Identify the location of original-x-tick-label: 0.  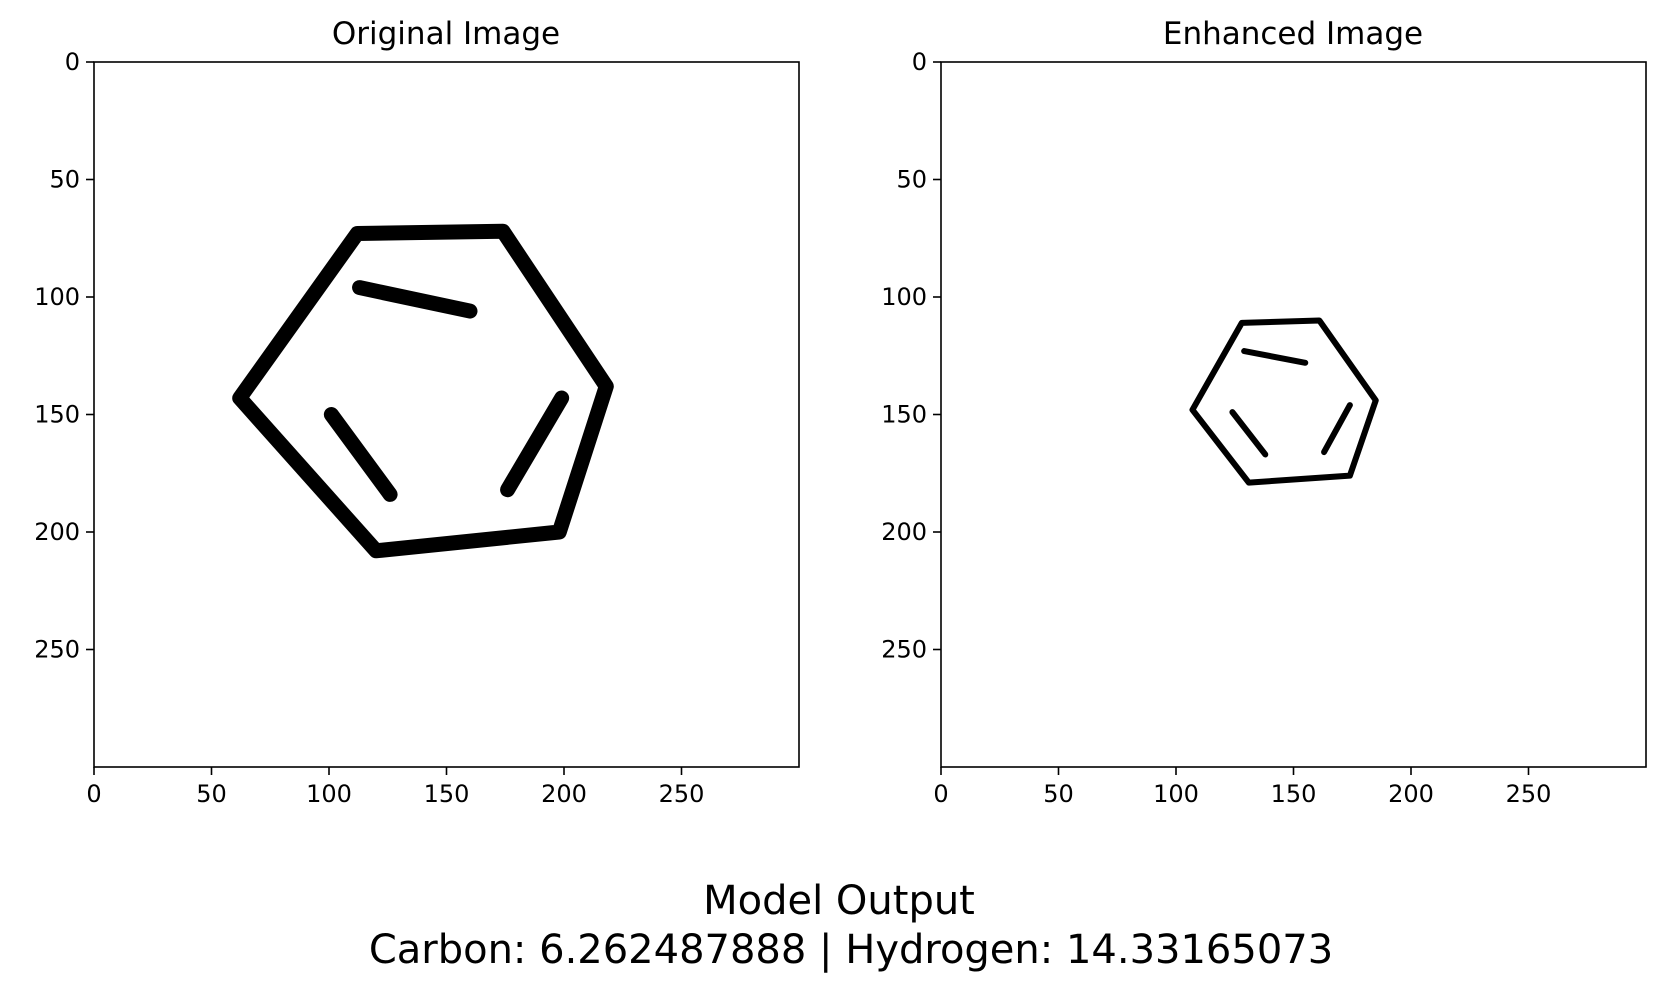
(93, 794).